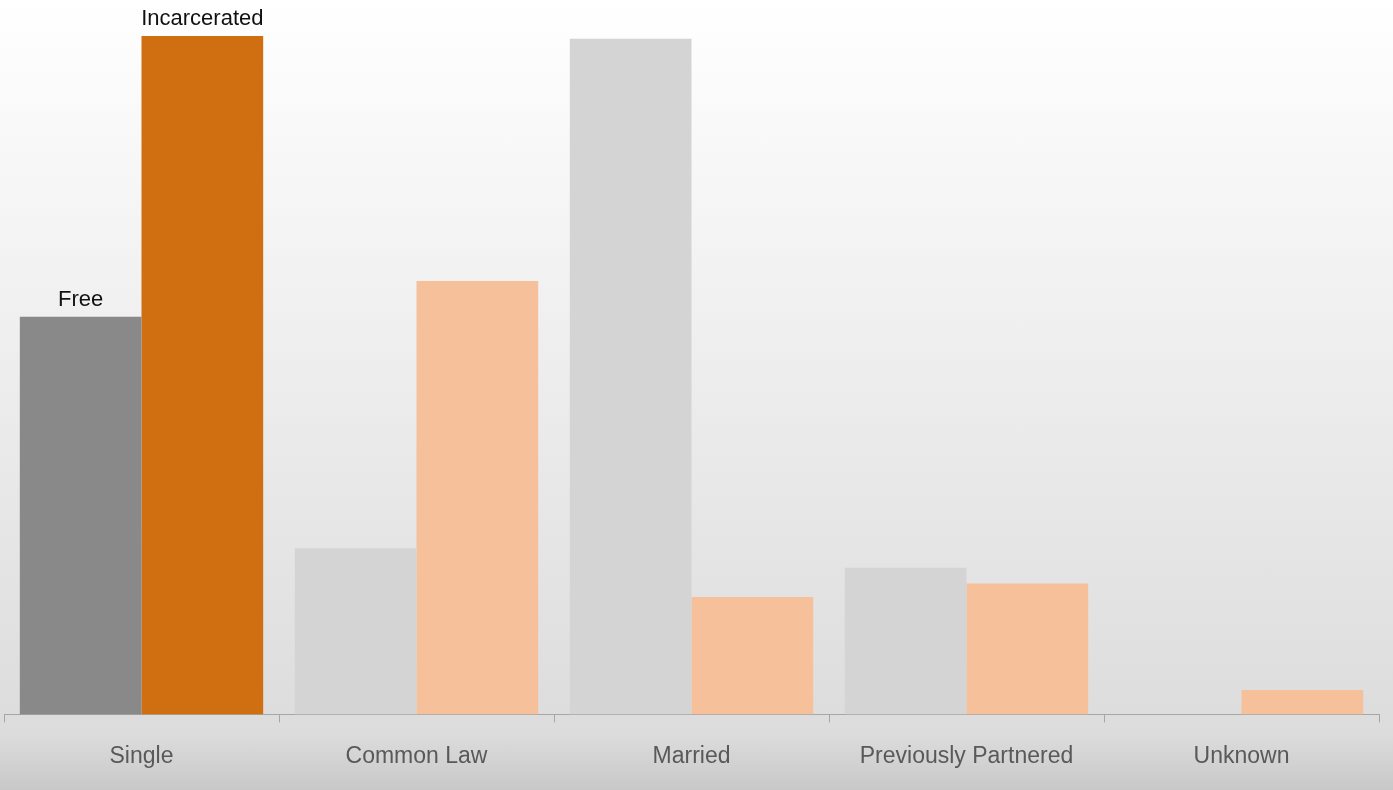 The height and width of the screenshot is (790, 1393). What do you see at coordinates (81, 298) in the screenshot?
I see `series-label: Free` at bounding box center [81, 298].